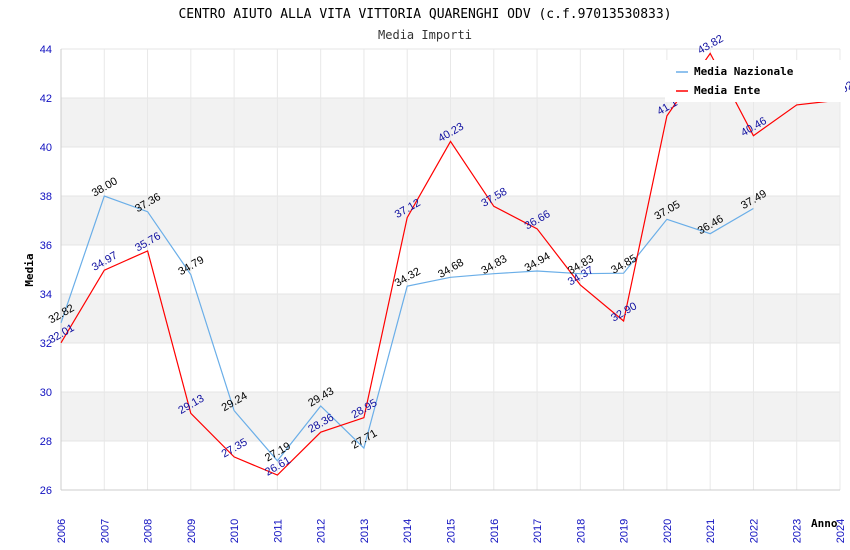 Image resolution: width=850 pixels, height=550 pixels. What do you see at coordinates (754, 531) in the screenshot?
I see `x-tick-label: 2022` at bounding box center [754, 531].